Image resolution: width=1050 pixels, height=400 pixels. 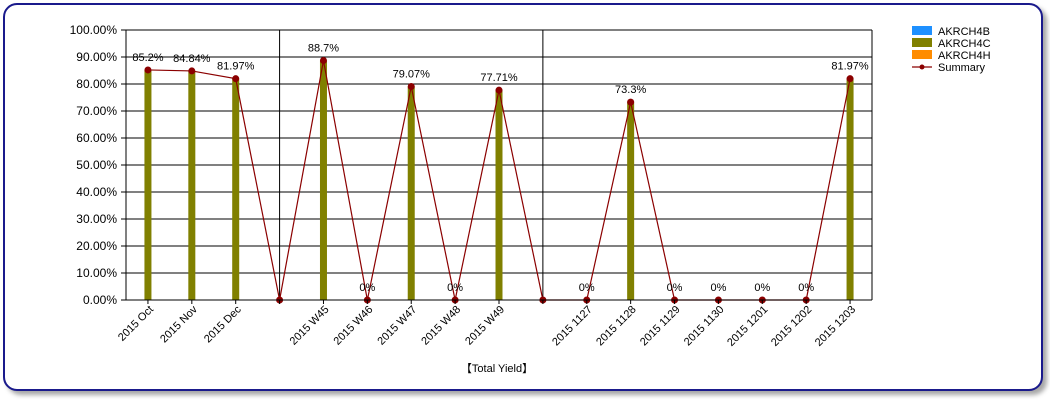 I want to click on data-label: 79.07%, so click(x=412, y=75).